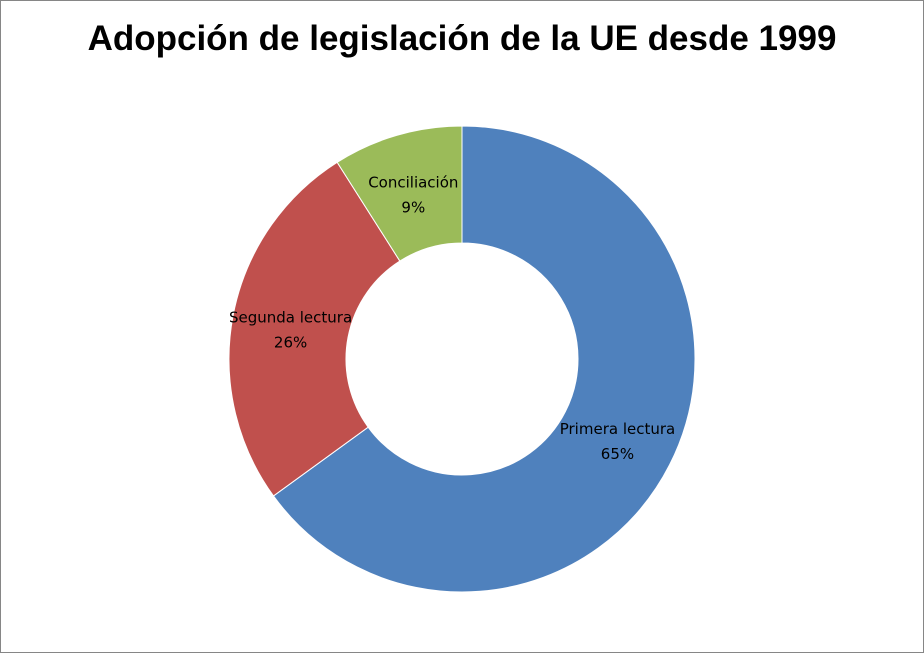 The image size is (924, 653). I want to click on data-label-category: Conciliación, so click(413, 182).